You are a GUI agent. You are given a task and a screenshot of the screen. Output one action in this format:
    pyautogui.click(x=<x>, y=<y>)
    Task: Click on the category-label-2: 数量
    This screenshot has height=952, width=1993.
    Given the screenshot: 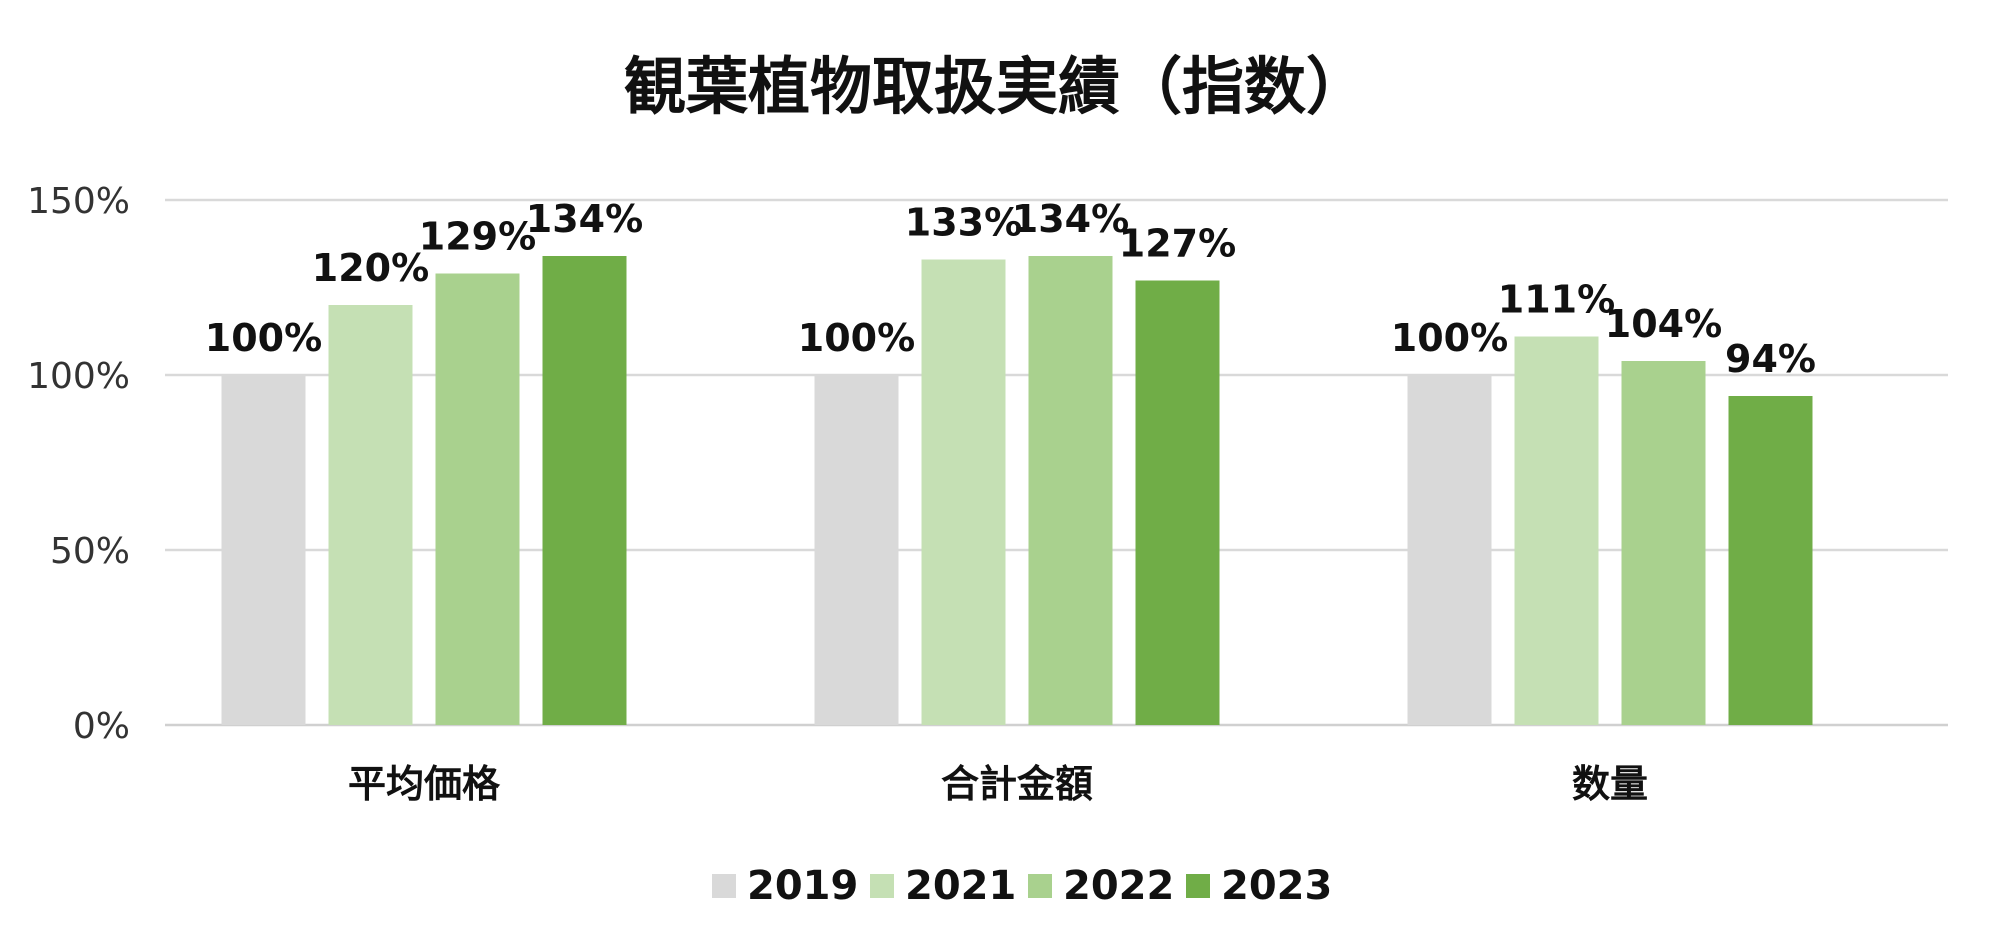 What is the action you would take?
    pyautogui.click(x=1610, y=784)
    